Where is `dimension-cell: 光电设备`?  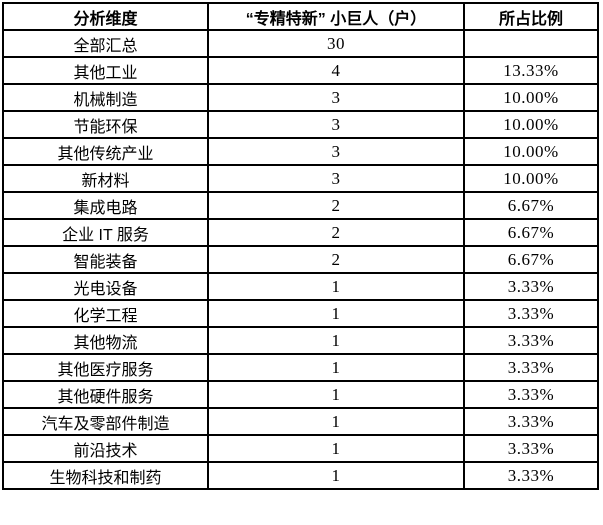 dimension-cell: 光电设备 is located at coordinates (105, 286).